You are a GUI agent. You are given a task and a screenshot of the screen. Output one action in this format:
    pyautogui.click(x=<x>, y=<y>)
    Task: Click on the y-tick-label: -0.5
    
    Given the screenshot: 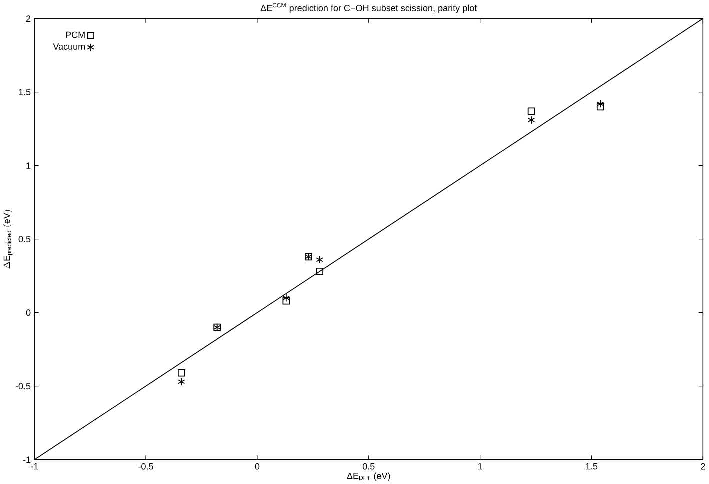 What is the action you would take?
    pyautogui.click(x=23, y=386)
    